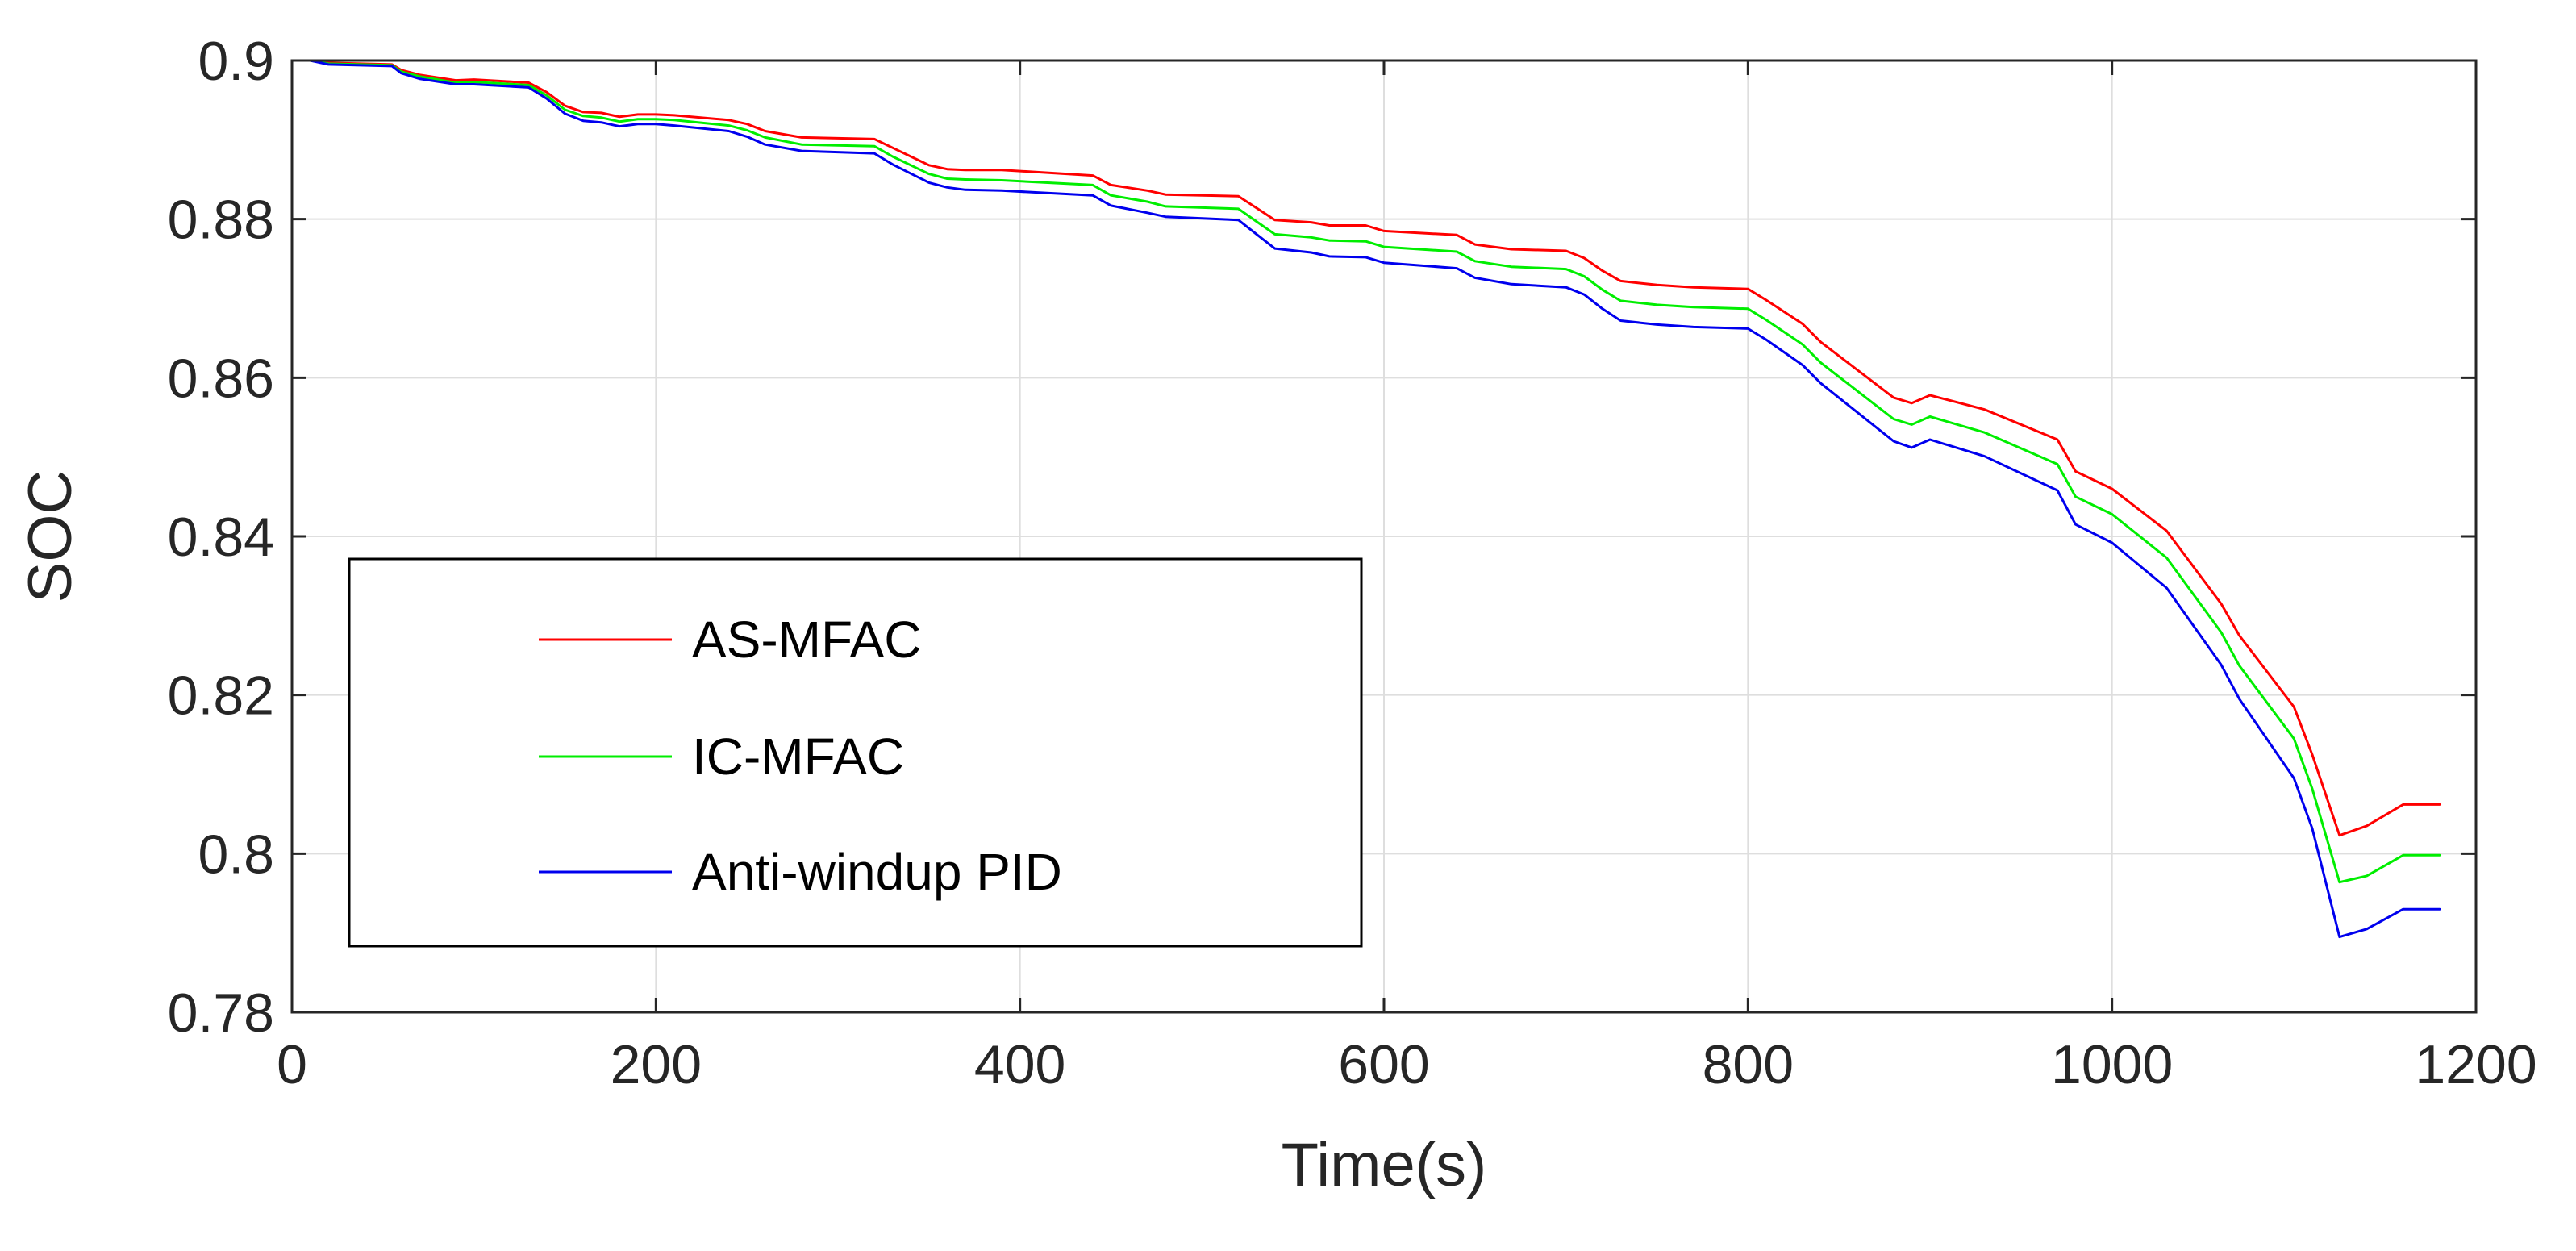 This screenshot has width=2576, height=1251. What do you see at coordinates (1383, 1064) in the screenshot?
I see `x-tick-label: 600` at bounding box center [1383, 1064].